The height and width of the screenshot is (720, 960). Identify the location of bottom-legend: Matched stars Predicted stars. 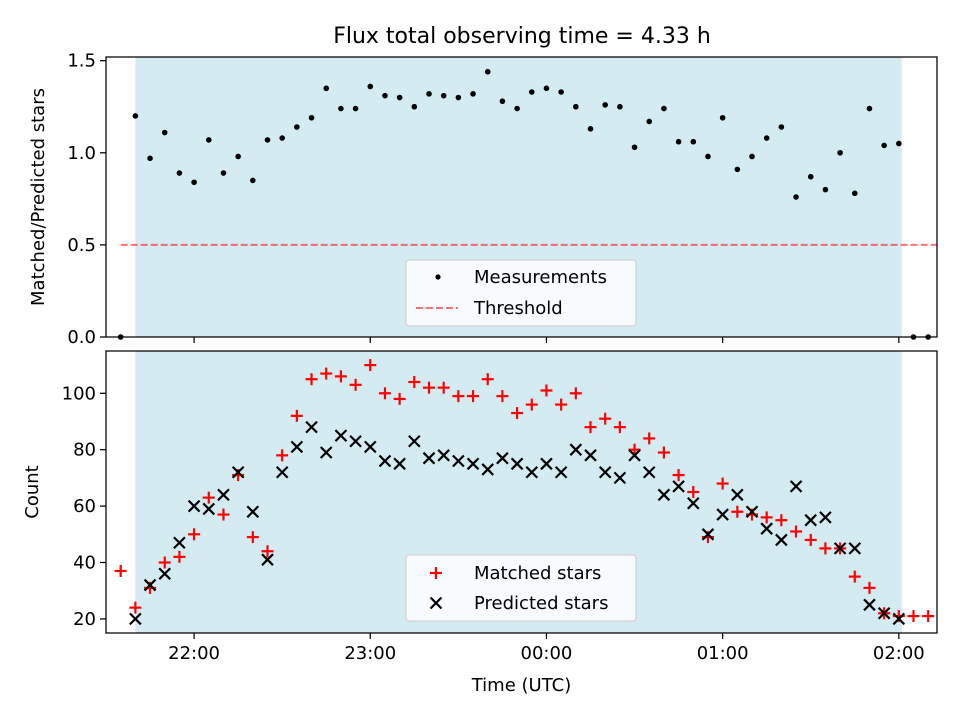
(521, 588).